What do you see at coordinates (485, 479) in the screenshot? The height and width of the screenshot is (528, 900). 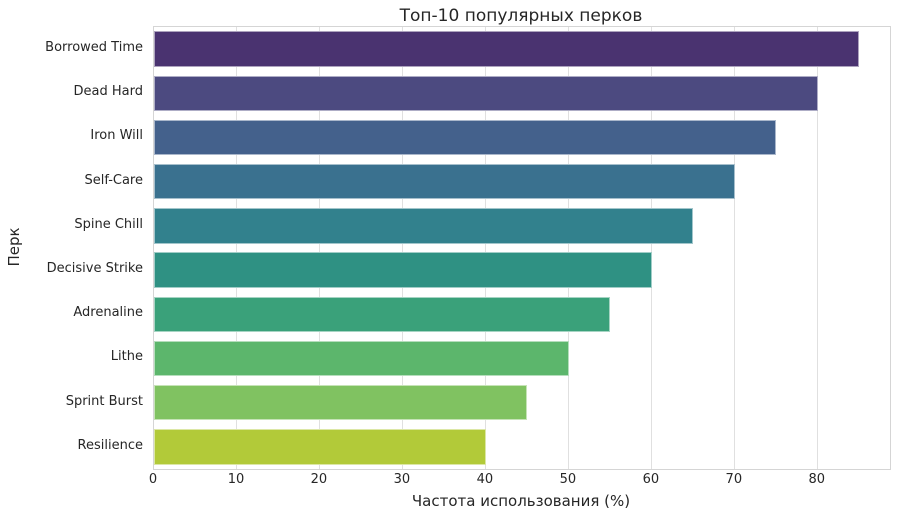 I see `x-tick-label: 40` at bounding box center [485, 479].